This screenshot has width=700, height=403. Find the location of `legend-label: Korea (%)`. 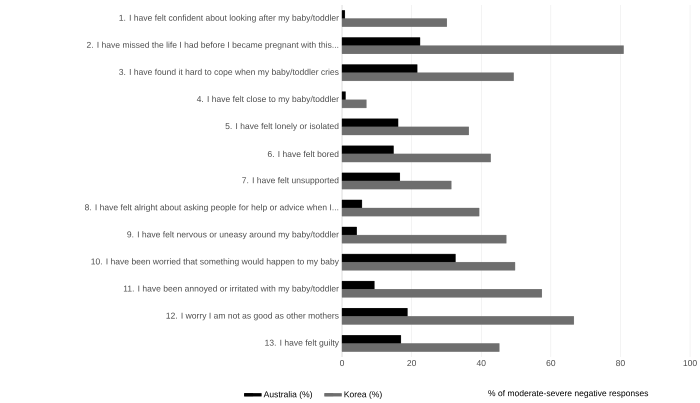

legend-label: Korea (%) is located at coordinates (363, 395).